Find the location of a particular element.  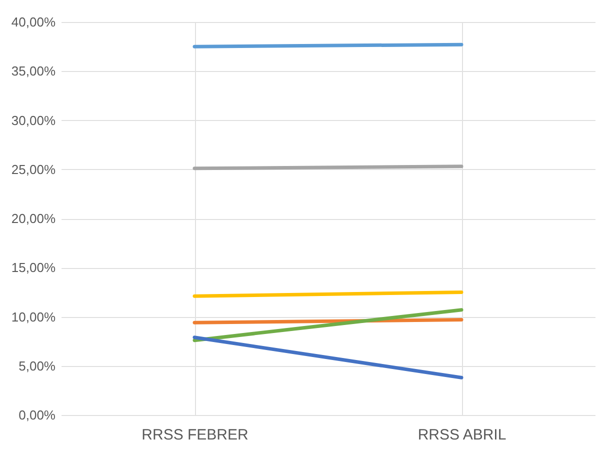

y-tick-label: 30,00% is located at coordinates (33, 120).